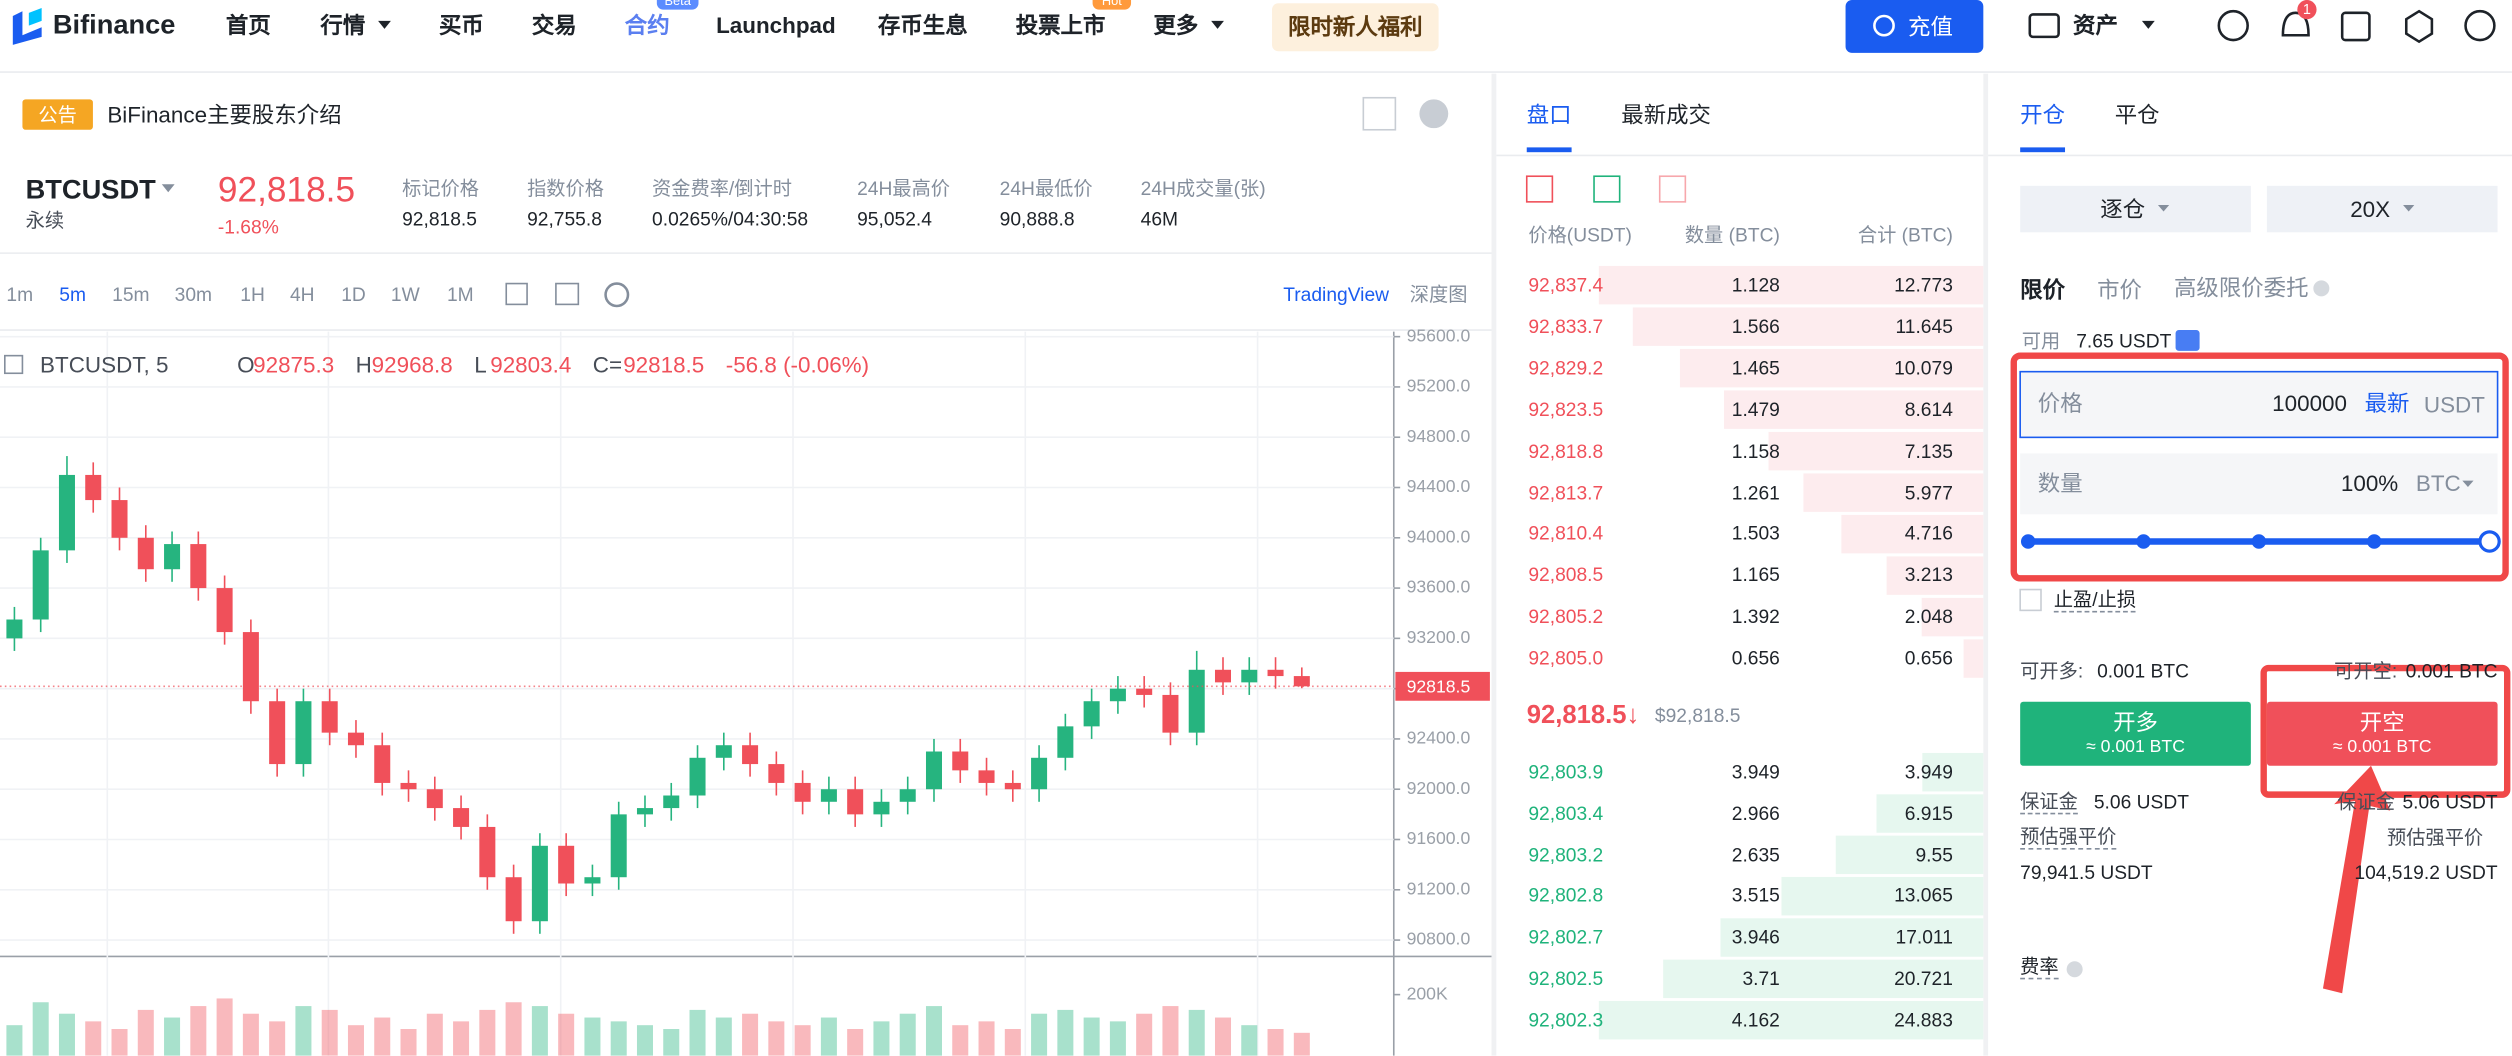 This screenshot has width=2512, height=1056. Describe the element at coordinates (294, 364) in the screenshot. I see `legend-value: 92875.3` at that location.